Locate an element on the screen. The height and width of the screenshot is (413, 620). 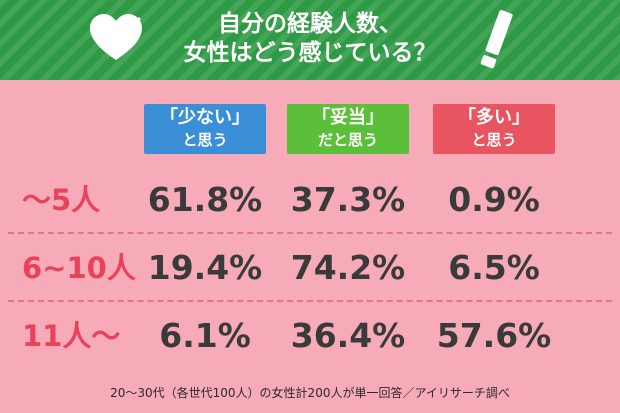
column-header-3: 「多い」 と思う is located at coordinates (494, 129).